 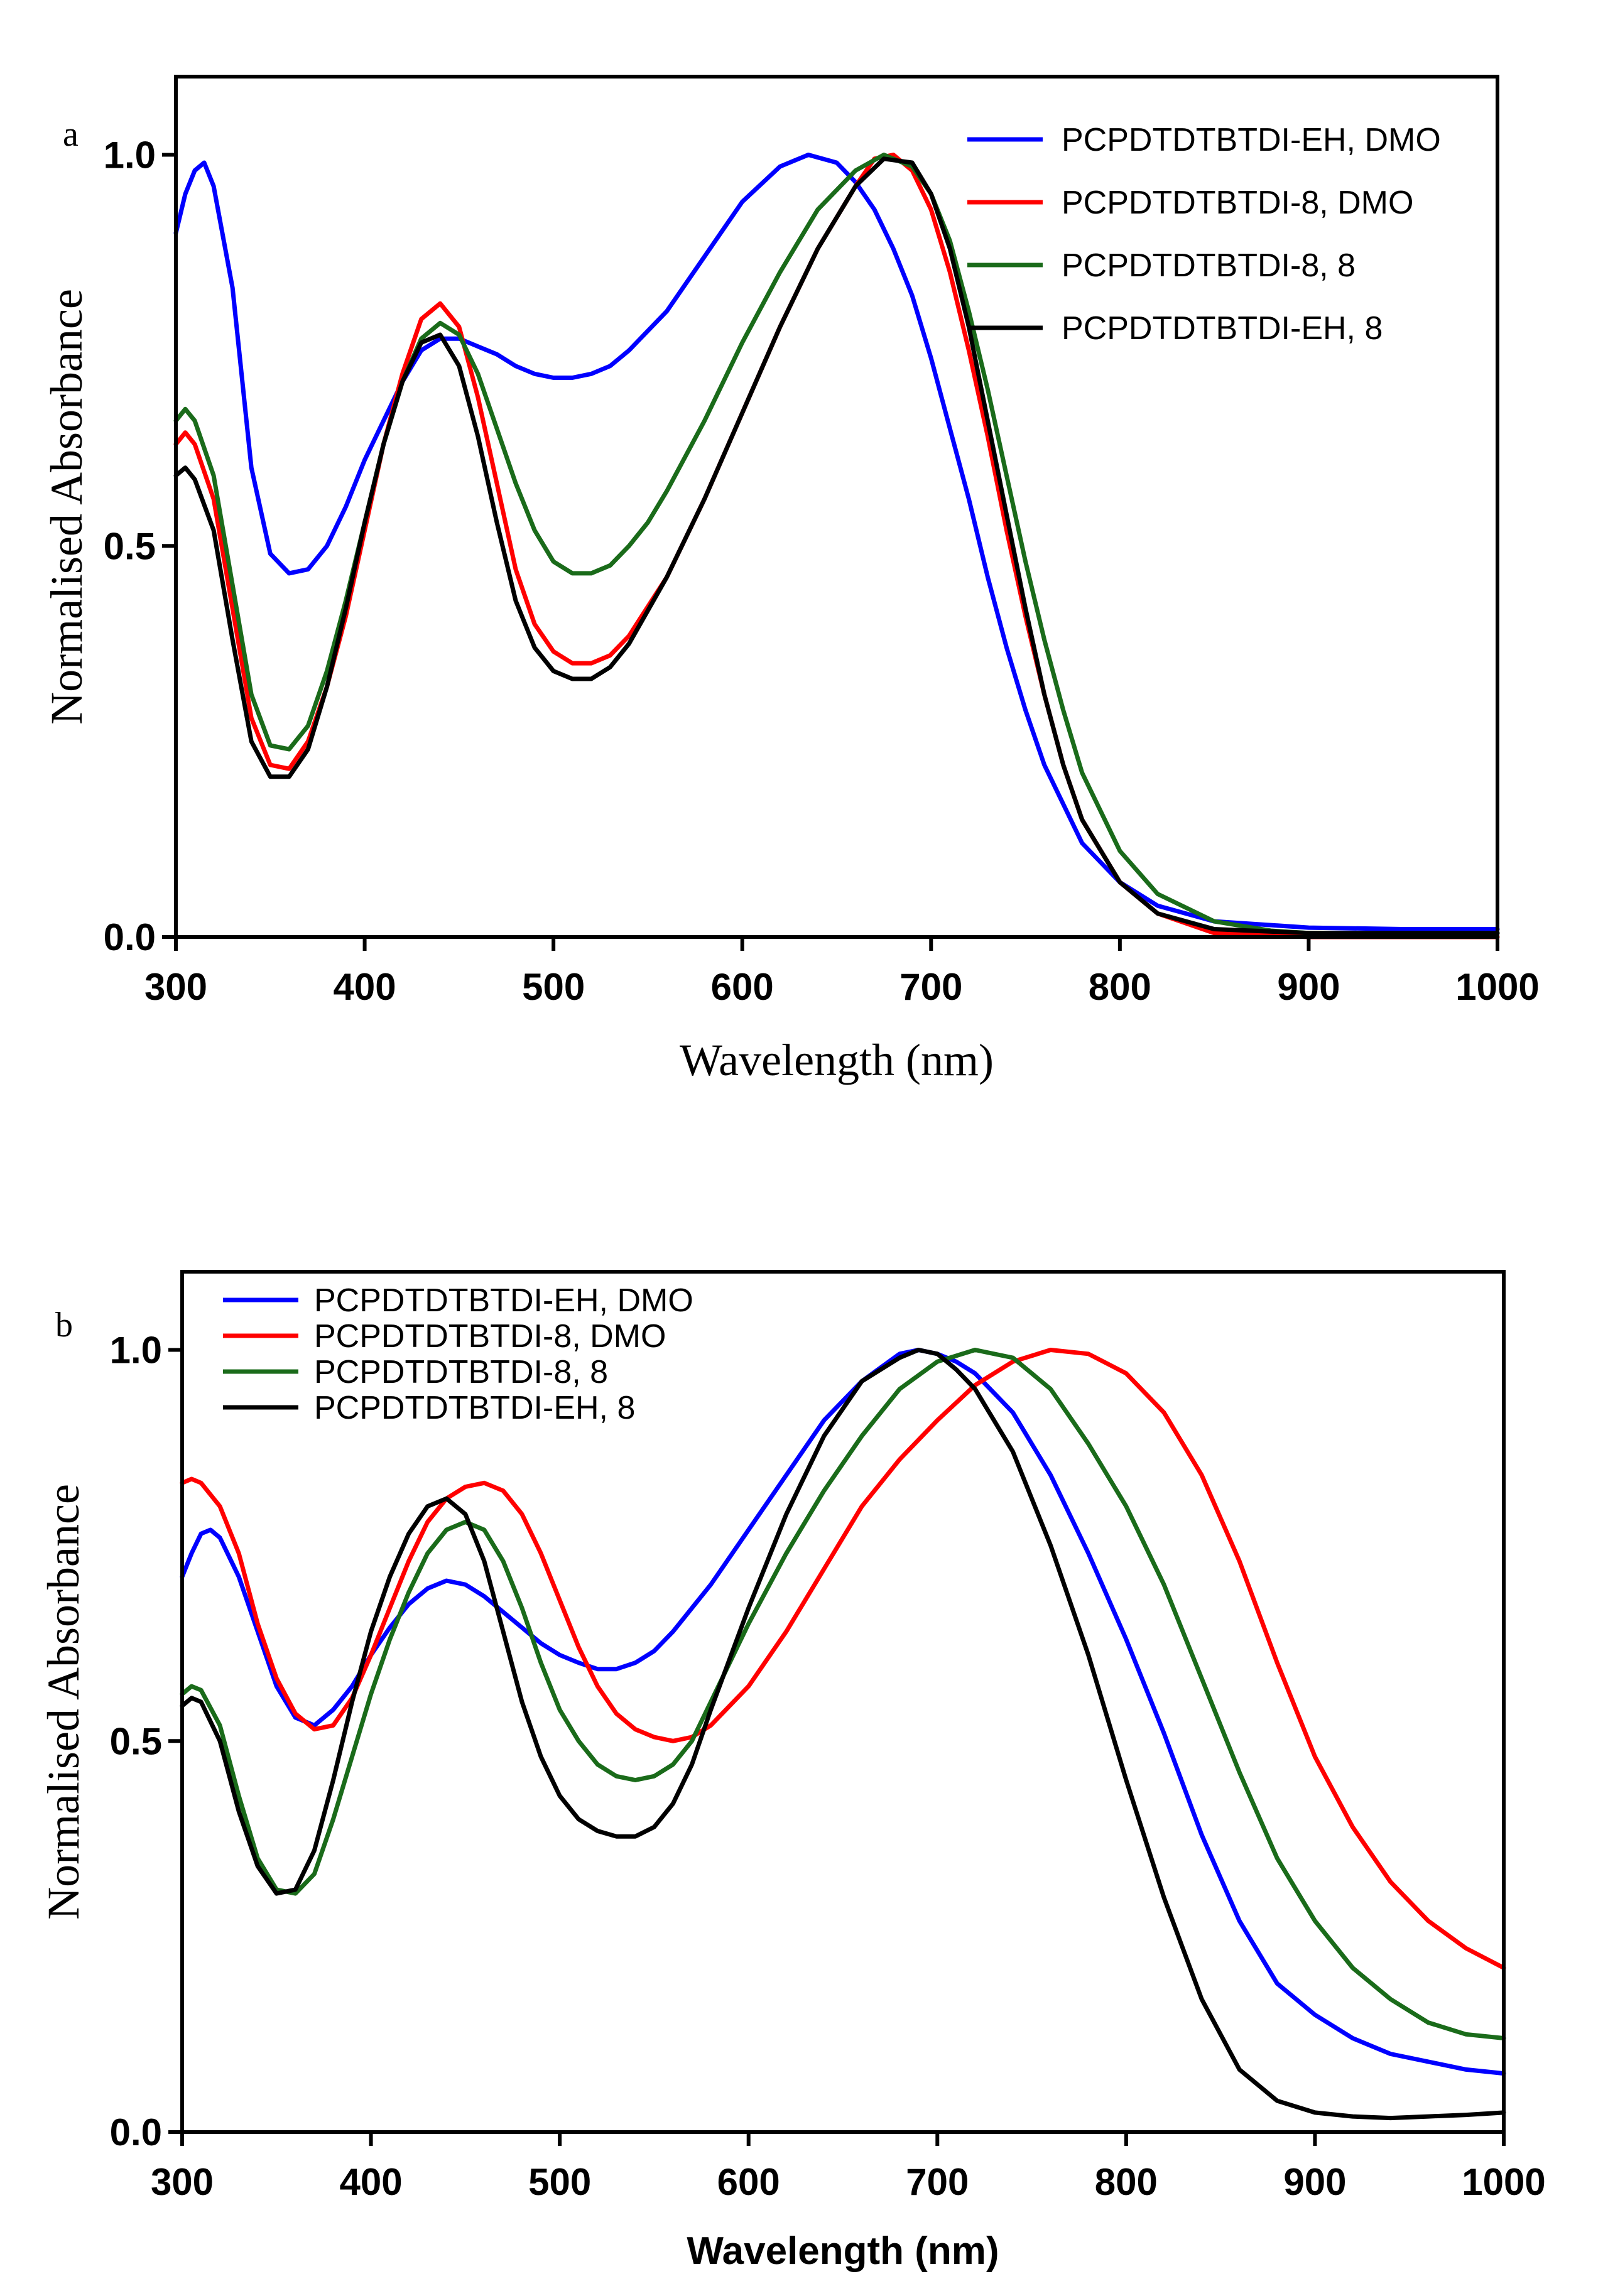 What do you see at coordinates (64, 1325) in the screenshot?
I see `panel-b-label: b` at bounding box center [64, 1325].